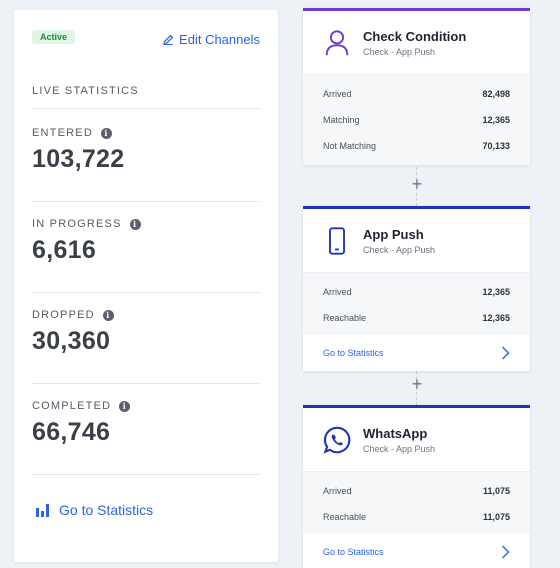  I want to click on stat-value: 82,498, so click(496, 94).